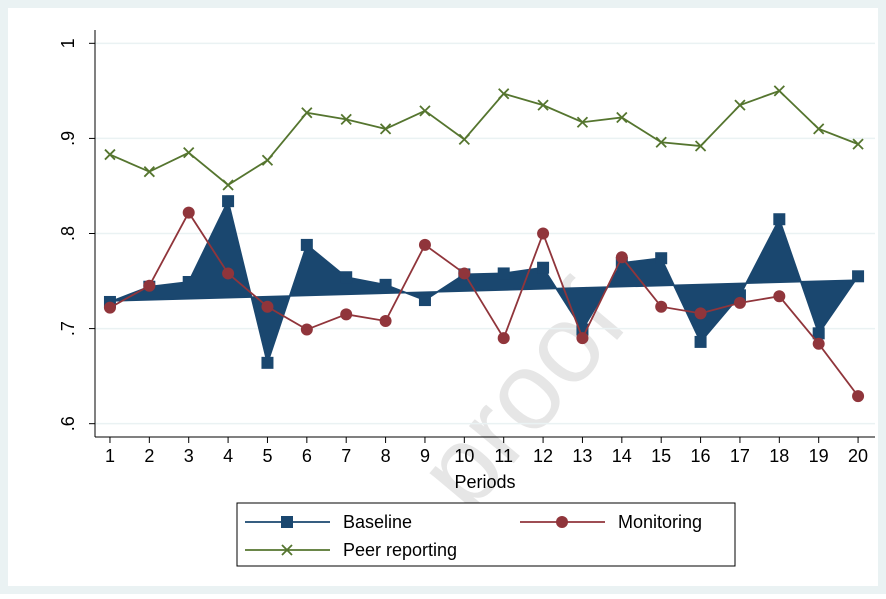 The image size is (886, 599). Describe the element at coordinates (622, 456) in the screenshot. I see `x-tick-label: 14` at that location.